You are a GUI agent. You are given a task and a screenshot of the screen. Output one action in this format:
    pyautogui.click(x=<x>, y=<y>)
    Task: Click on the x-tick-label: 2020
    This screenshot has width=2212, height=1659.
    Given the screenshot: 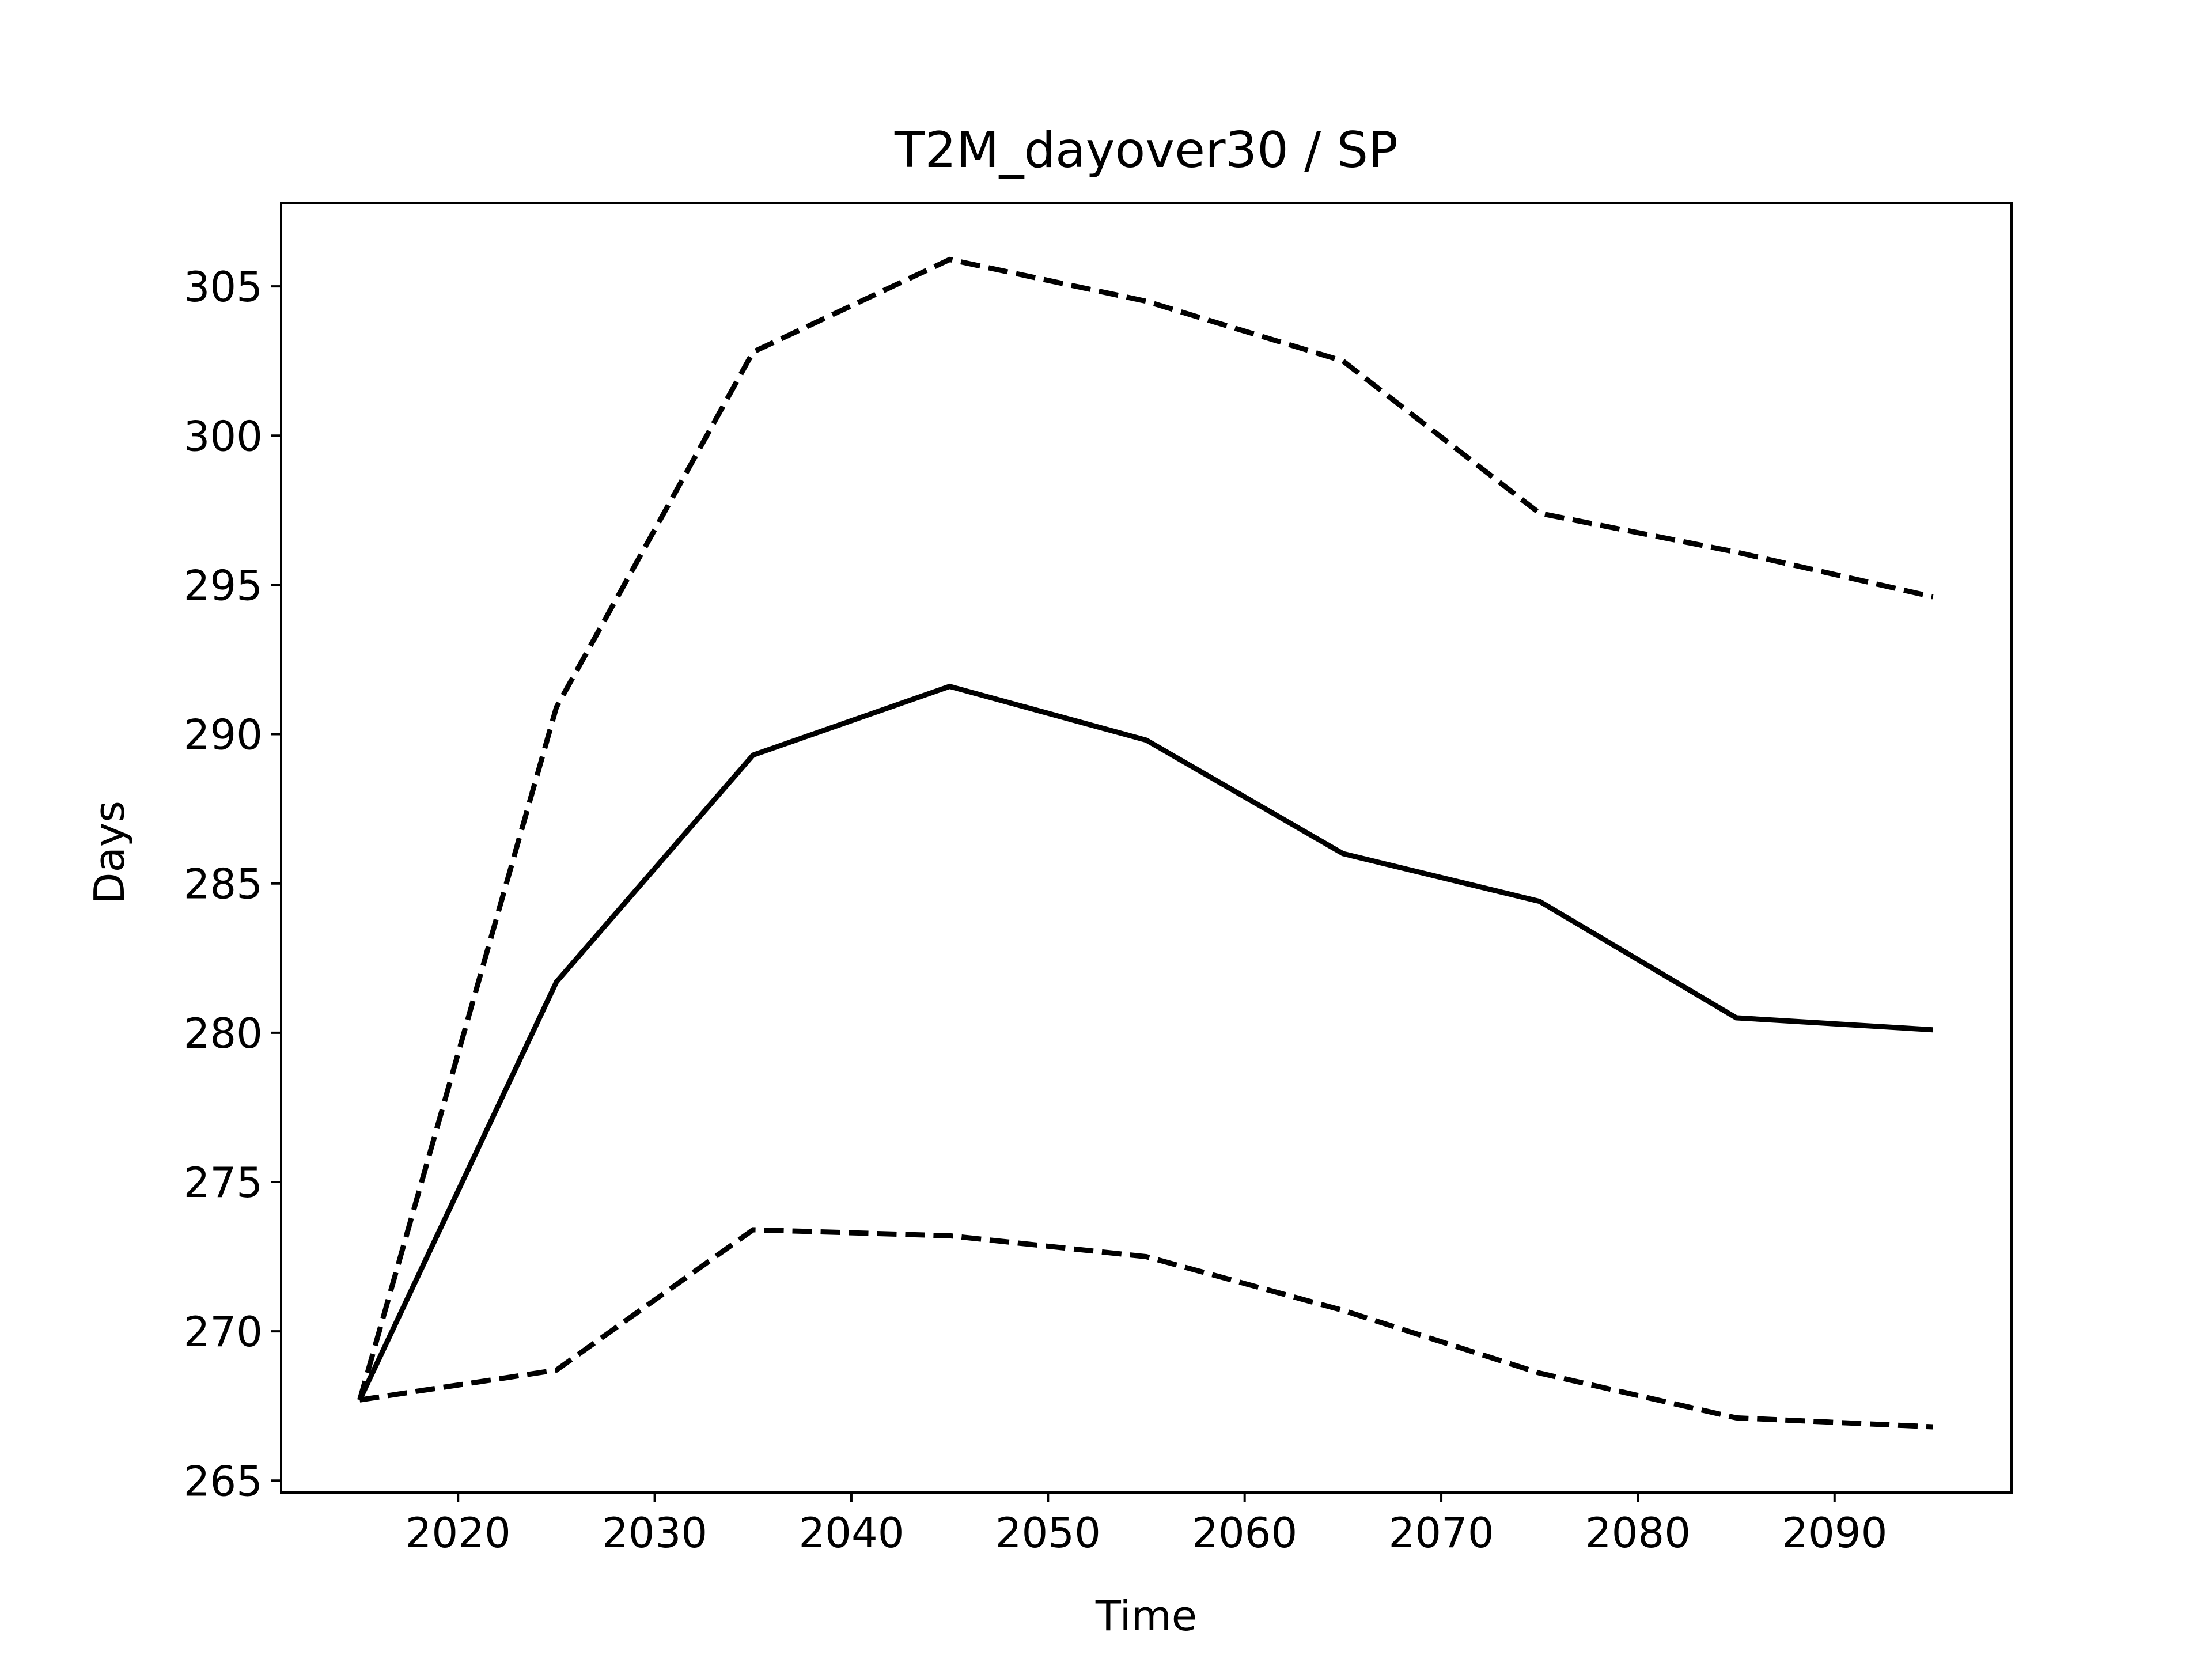 What is the action you would take?
    pyautogui.click(x=458, y=1533)
    